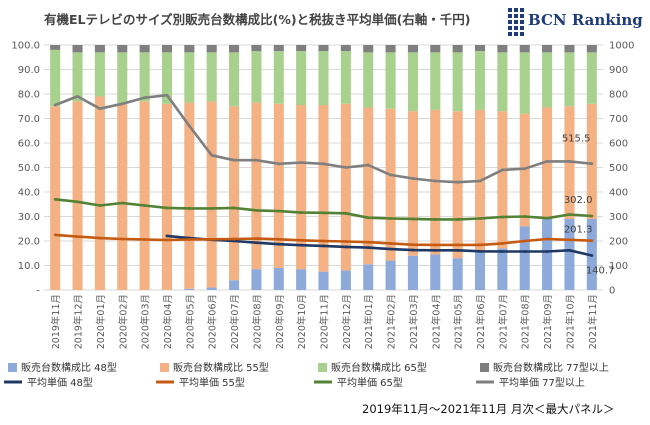  What do you see at coordinates (280, 321) in the screenshot?
I see `x-tick-label: 2020年09月` at bounding box center [280, 321].